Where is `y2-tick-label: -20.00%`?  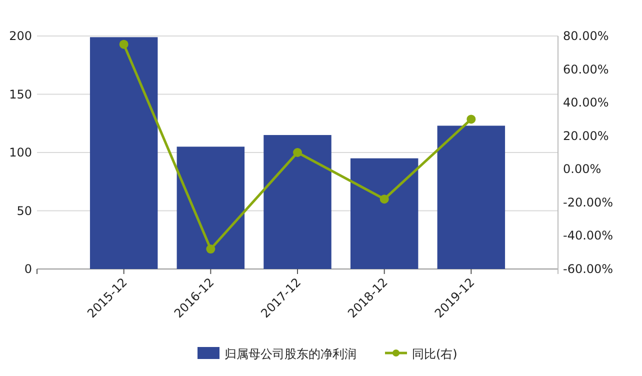
y2-tick-label: -20.00% is located at coordinates (588, 202).